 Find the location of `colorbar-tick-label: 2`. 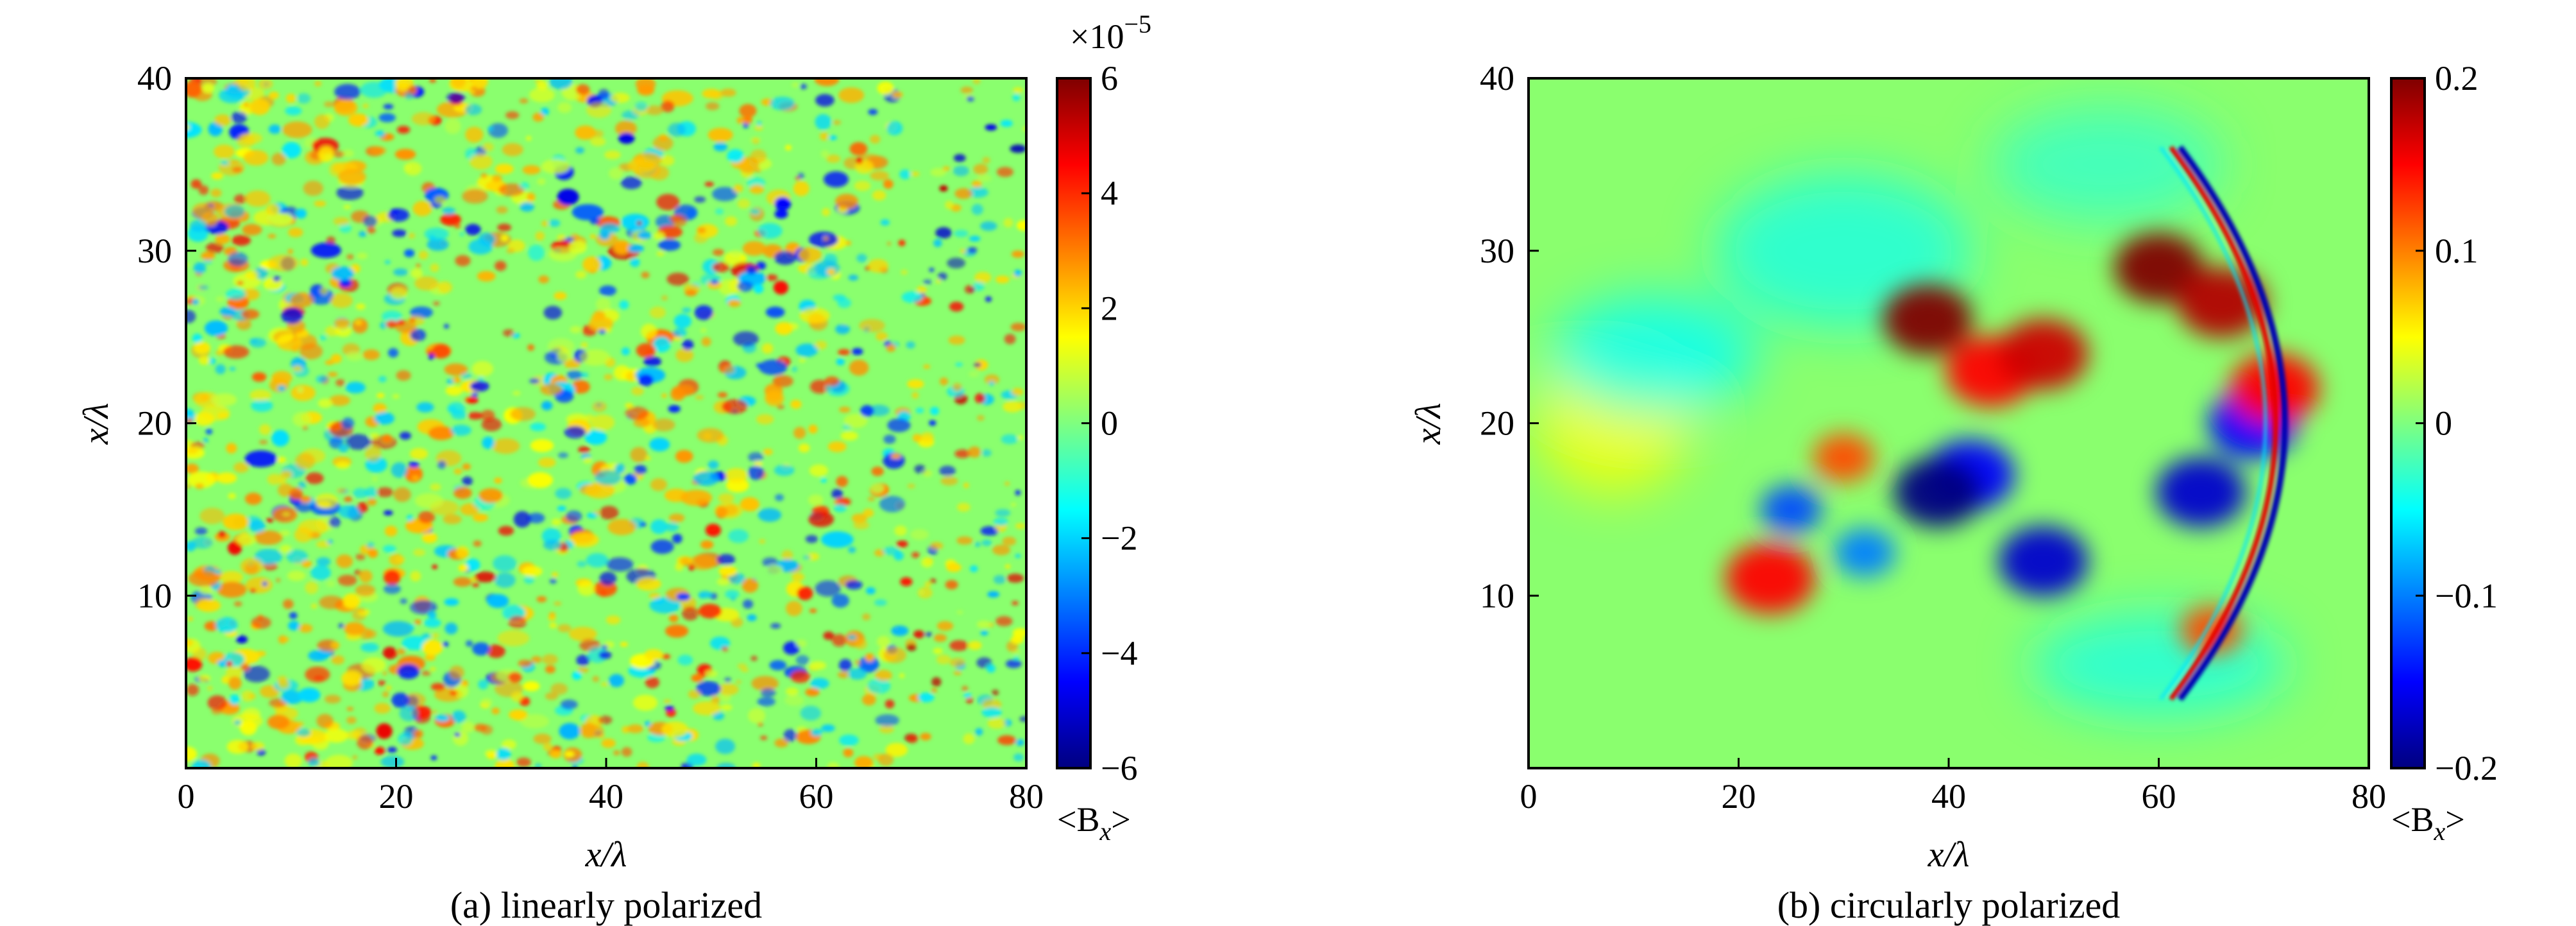

colorbar-tick-label: 2 is located at coordinates (1109, 308).